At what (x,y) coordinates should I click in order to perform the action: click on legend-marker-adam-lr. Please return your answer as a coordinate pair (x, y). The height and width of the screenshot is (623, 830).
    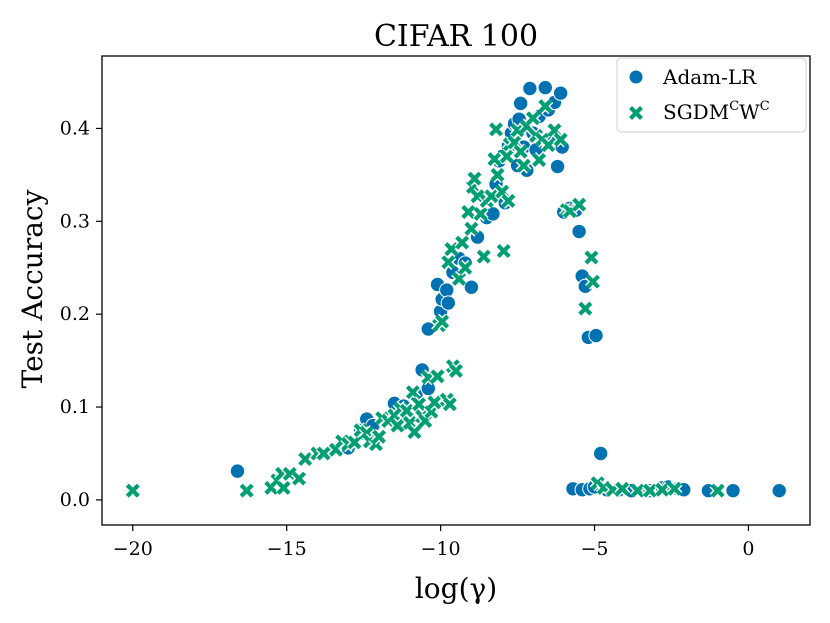
    Looking at the image, I should click on (636, 77).